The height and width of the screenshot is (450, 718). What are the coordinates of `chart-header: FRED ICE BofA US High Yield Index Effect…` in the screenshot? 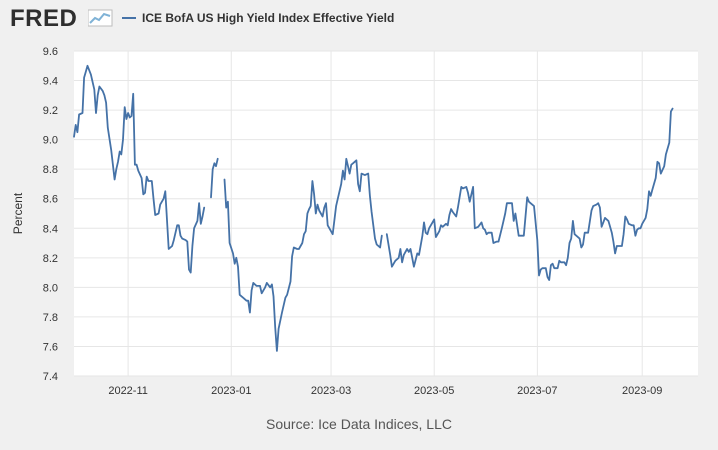 It's located at (359, 19).